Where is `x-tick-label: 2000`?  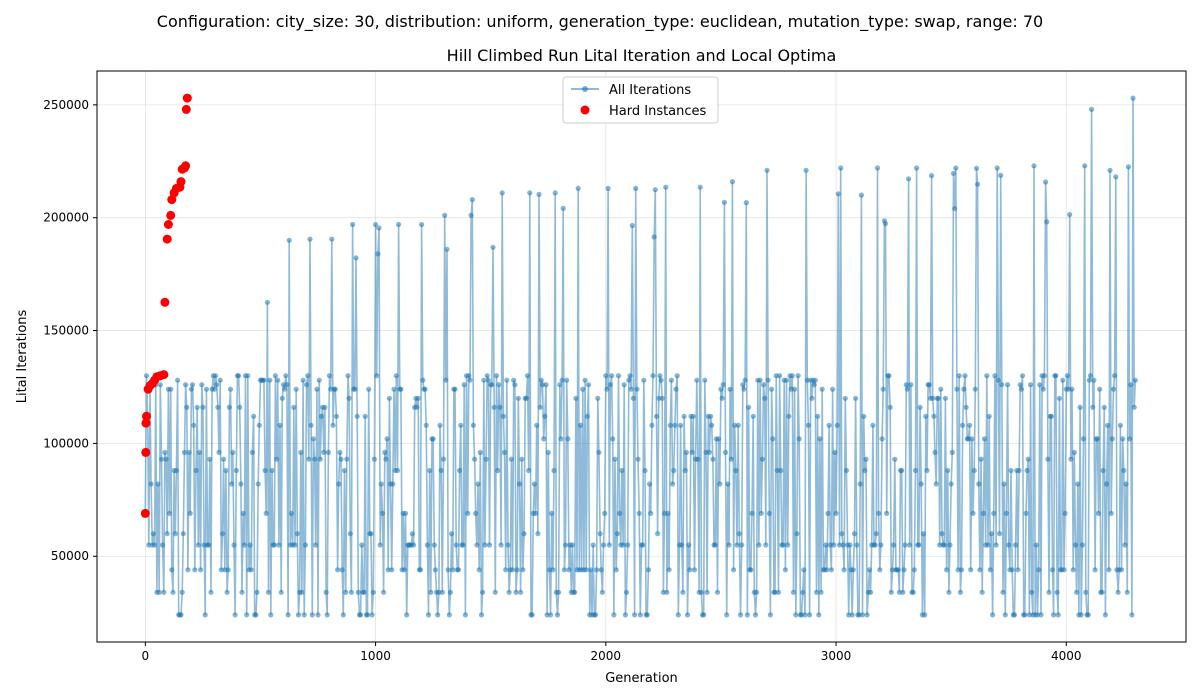
x-tick-label: 2000 is located at coordinates (606, 656).